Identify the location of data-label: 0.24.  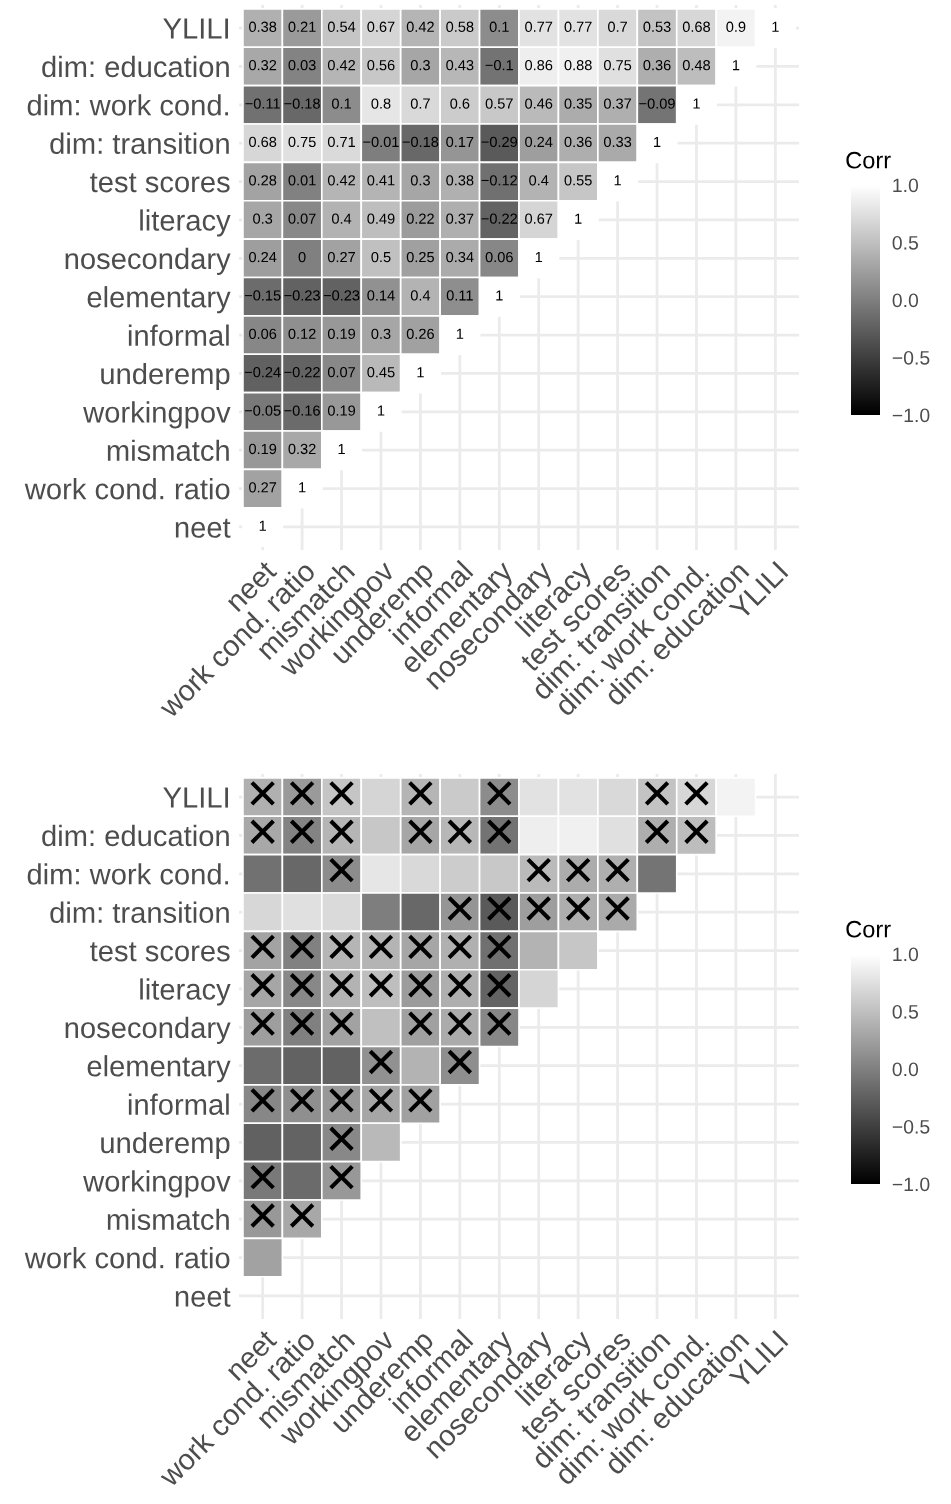
(263, 257).